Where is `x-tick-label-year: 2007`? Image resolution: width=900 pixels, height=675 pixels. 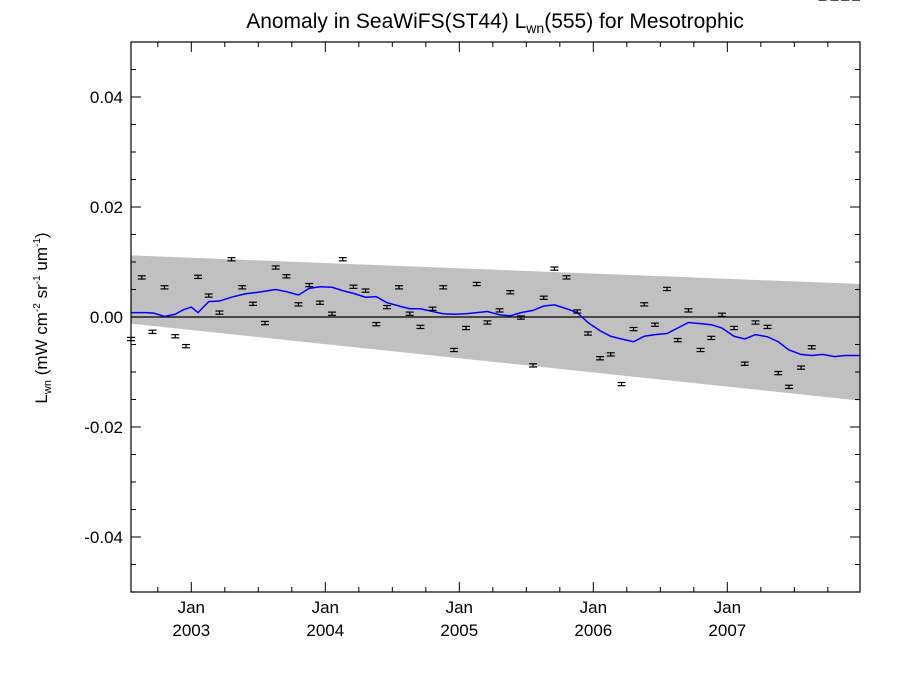 x-tick-label-year: 2007 is located at coordinates (727, 630).